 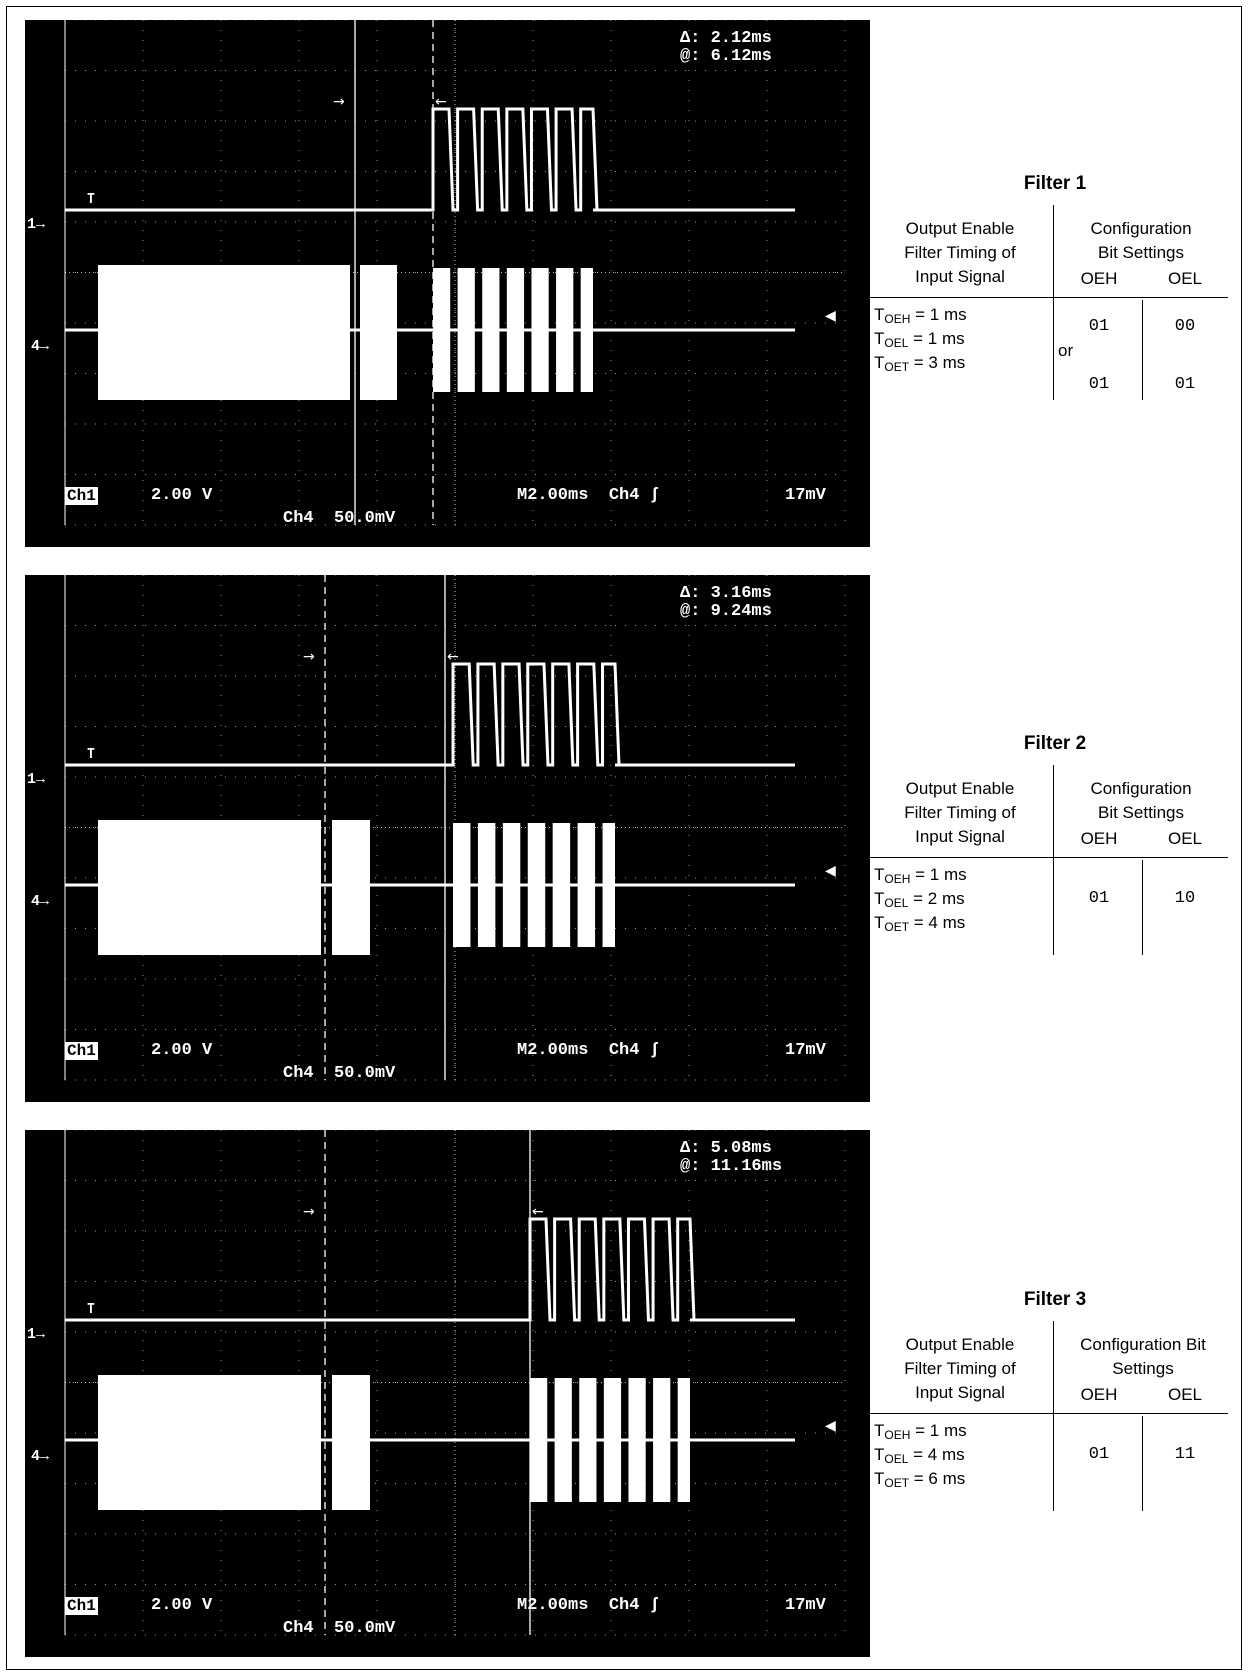 I want to click on timing-values: TOEH = 1 ms TOEL = 4 ms TOET = 6 ms, so click(x=963, y=1455).